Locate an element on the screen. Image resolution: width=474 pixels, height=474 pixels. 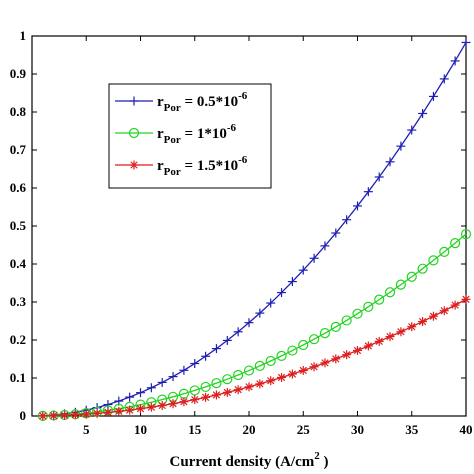
x-tick-label: 25 is located at coordinates (304, 429).